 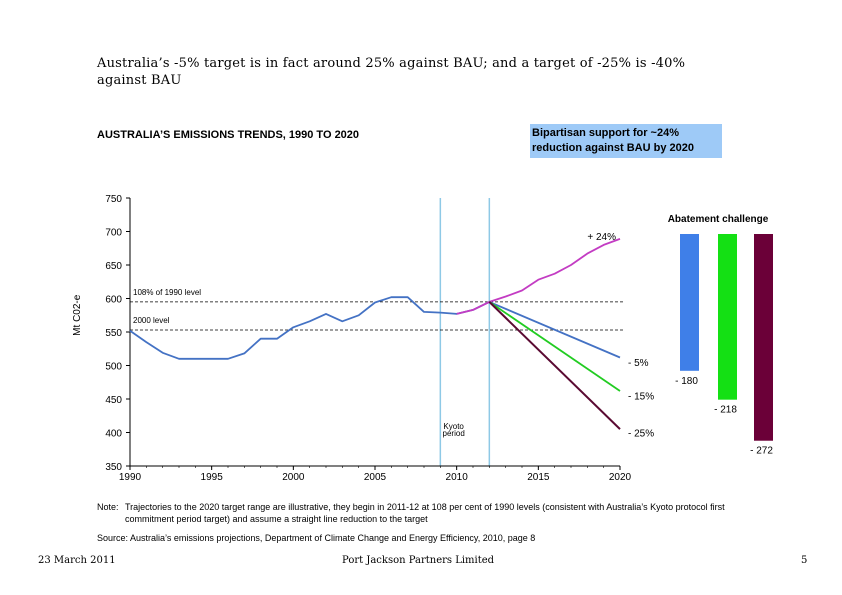 I want to click on series-minus25-line, so click(x=554, y=365).